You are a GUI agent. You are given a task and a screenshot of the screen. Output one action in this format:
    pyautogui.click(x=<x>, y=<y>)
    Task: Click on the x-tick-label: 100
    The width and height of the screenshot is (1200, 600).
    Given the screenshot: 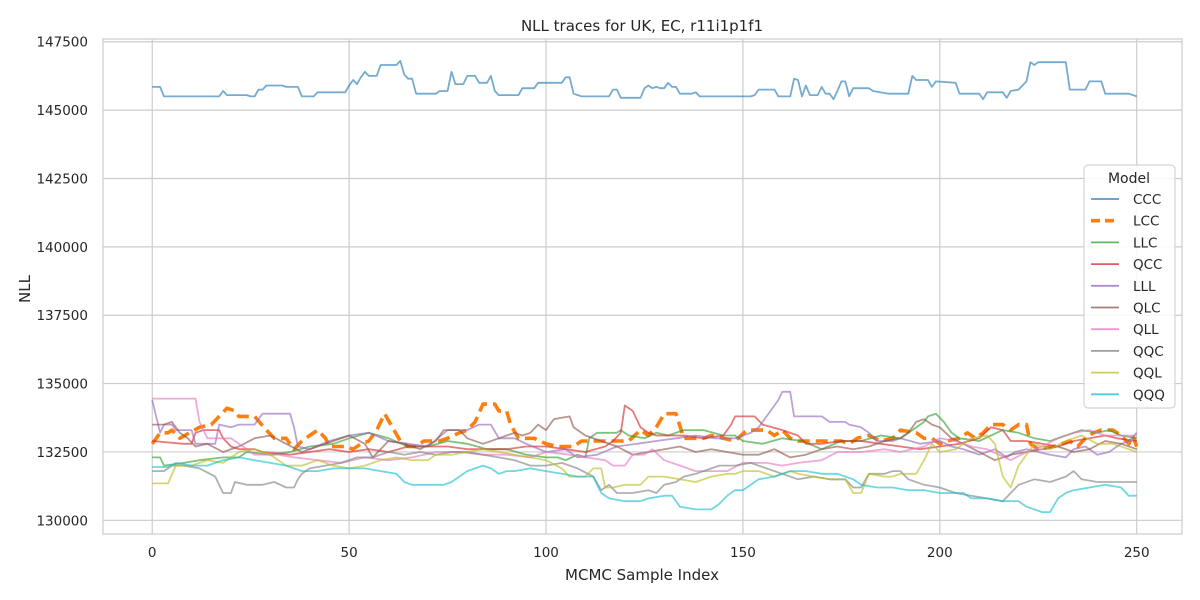 What is the action you would take?
    pyautogui.click(x=546, y=553)
    